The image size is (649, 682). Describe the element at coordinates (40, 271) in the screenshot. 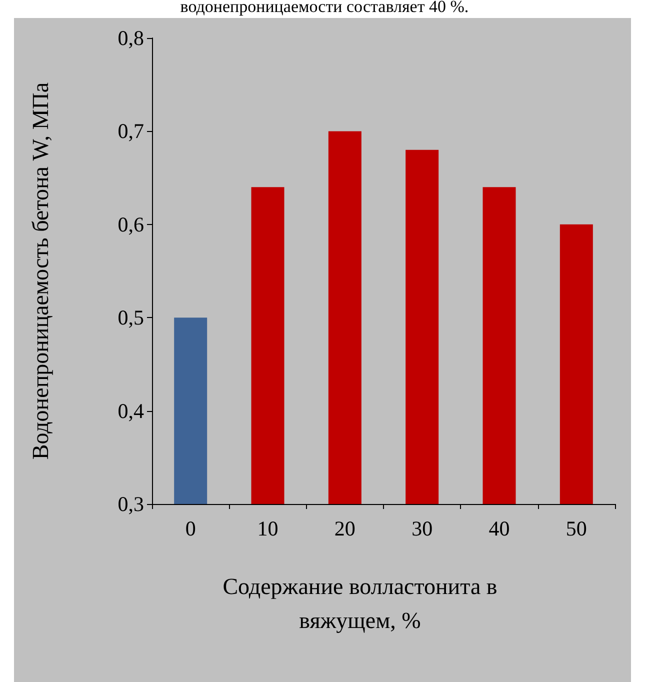

I see `y-axis-title: Водонепроницаемость бетона W, МПа` at that location.